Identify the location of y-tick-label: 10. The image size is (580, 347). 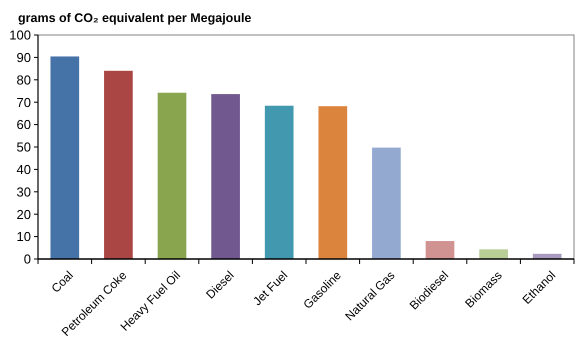
(23, 236).